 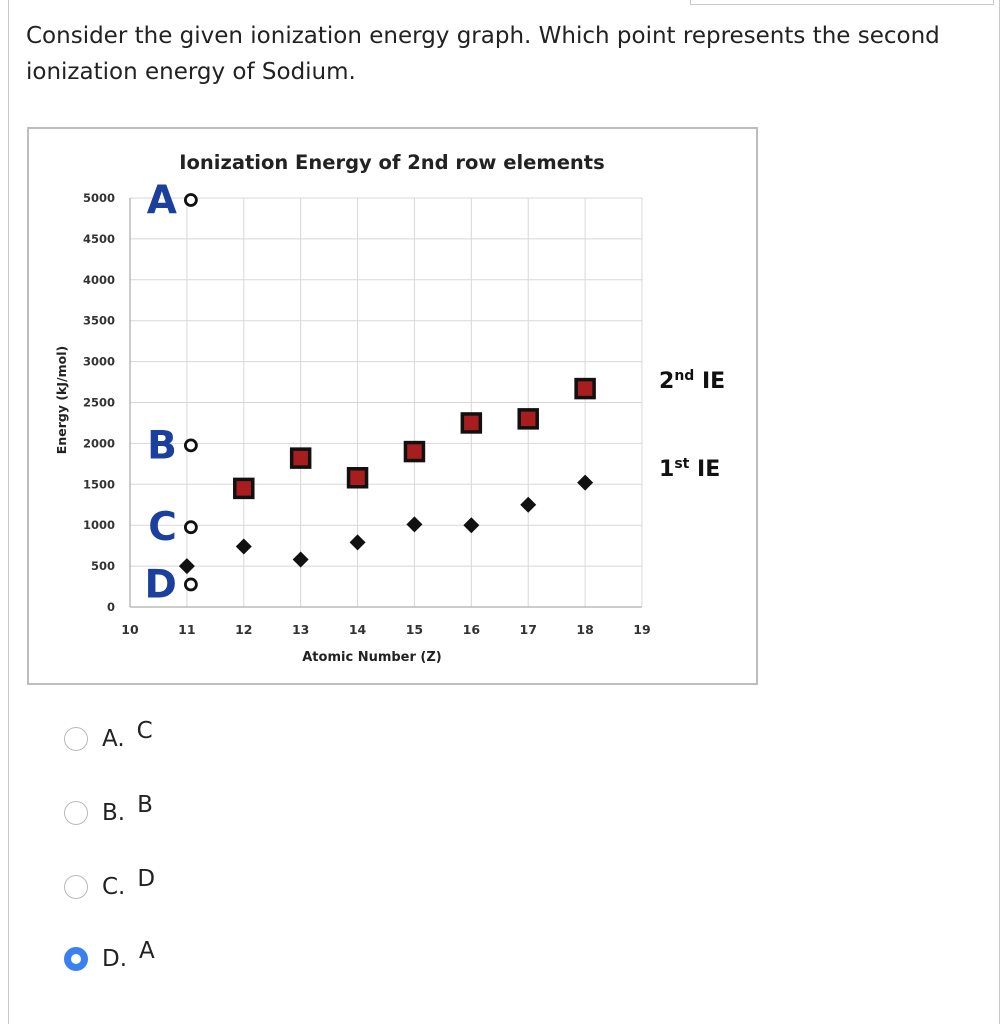 What do you see at coordinates (114, 813) in the screenshot?
I see `option-b-letter: B.` at bounding box center [114, 813].